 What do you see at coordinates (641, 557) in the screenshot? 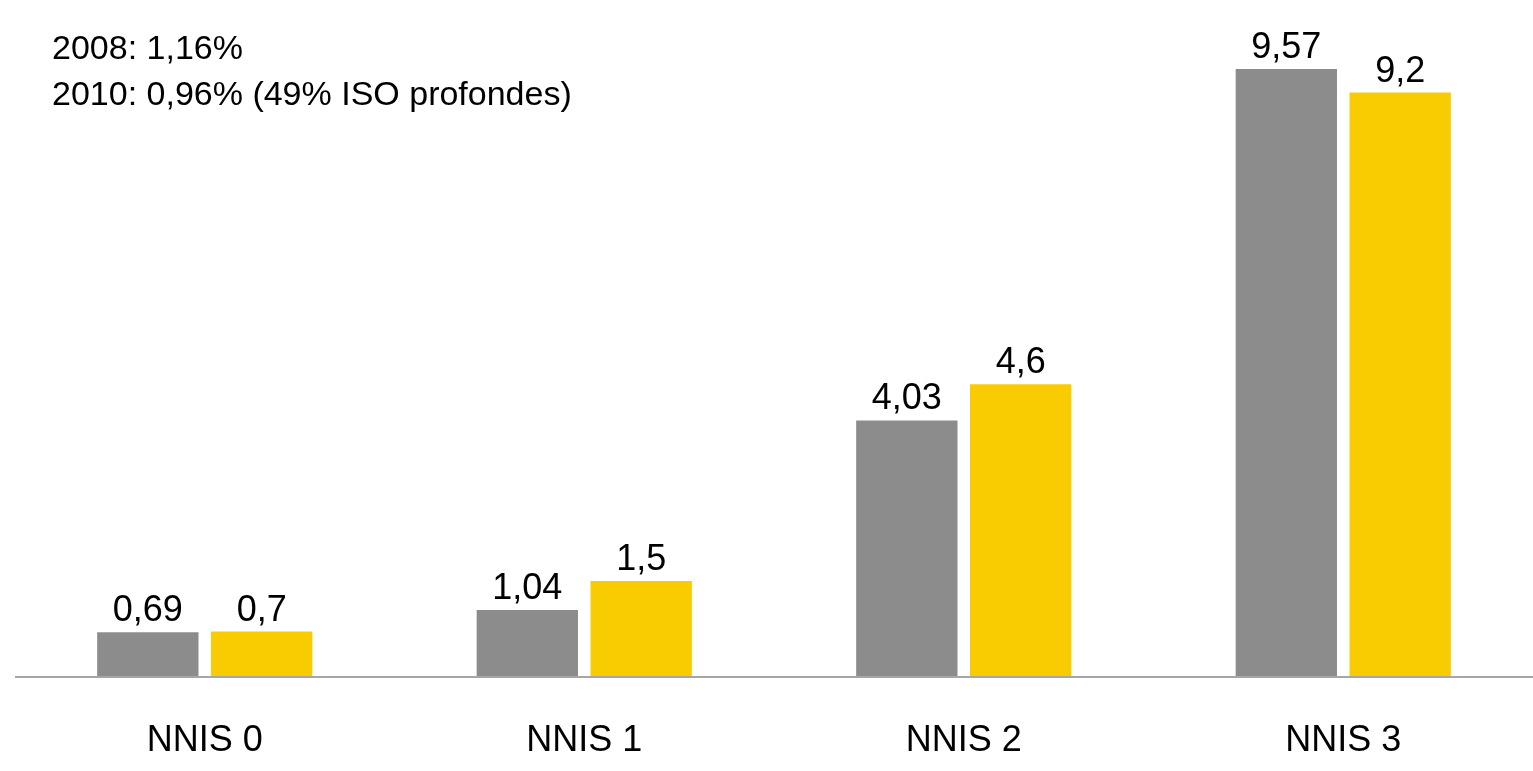
I see `data-label: 1,5` at bounding box center [641, 557].